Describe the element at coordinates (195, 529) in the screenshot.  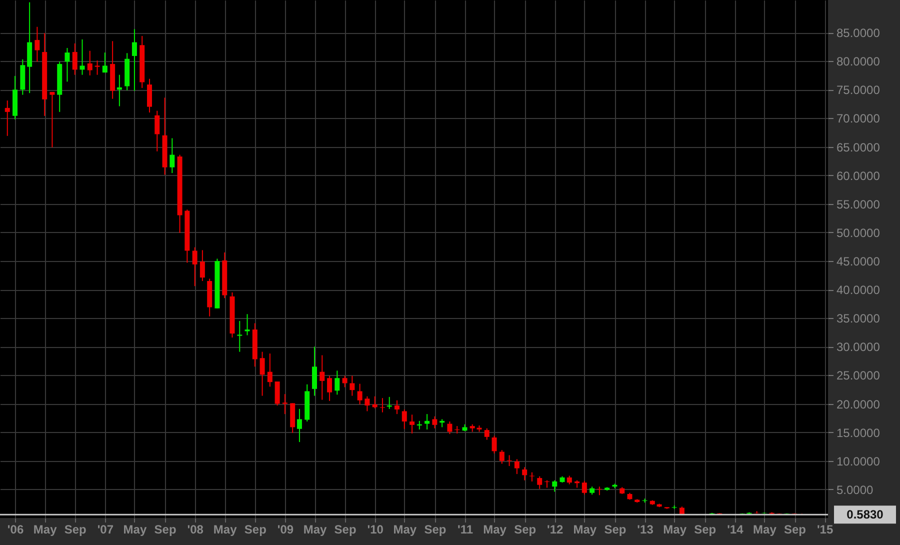
I see `x-tick-label: '08` at that location.